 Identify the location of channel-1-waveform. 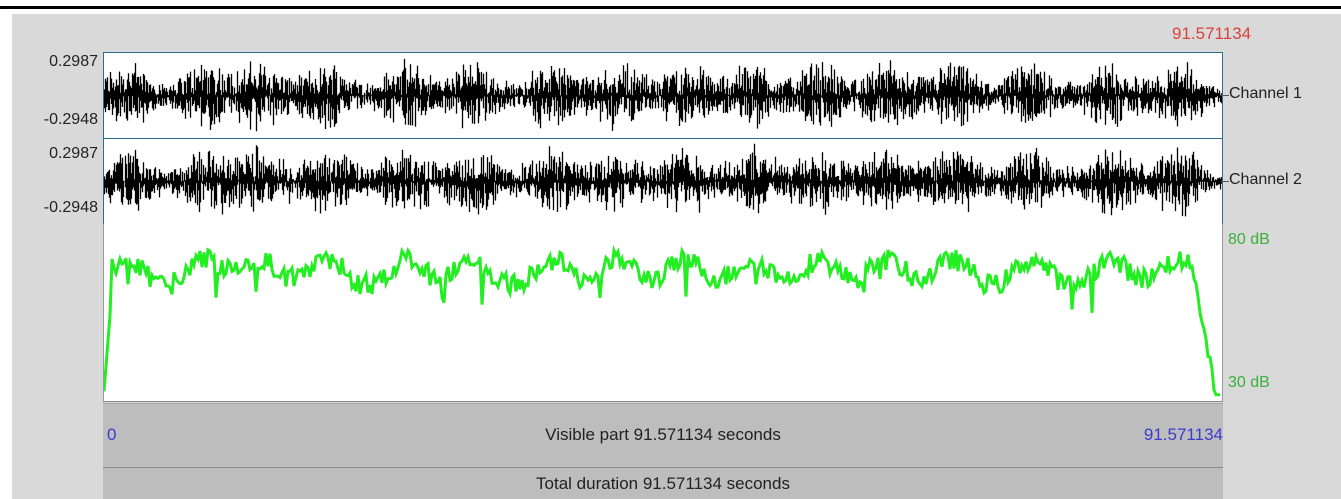
(663, 95).